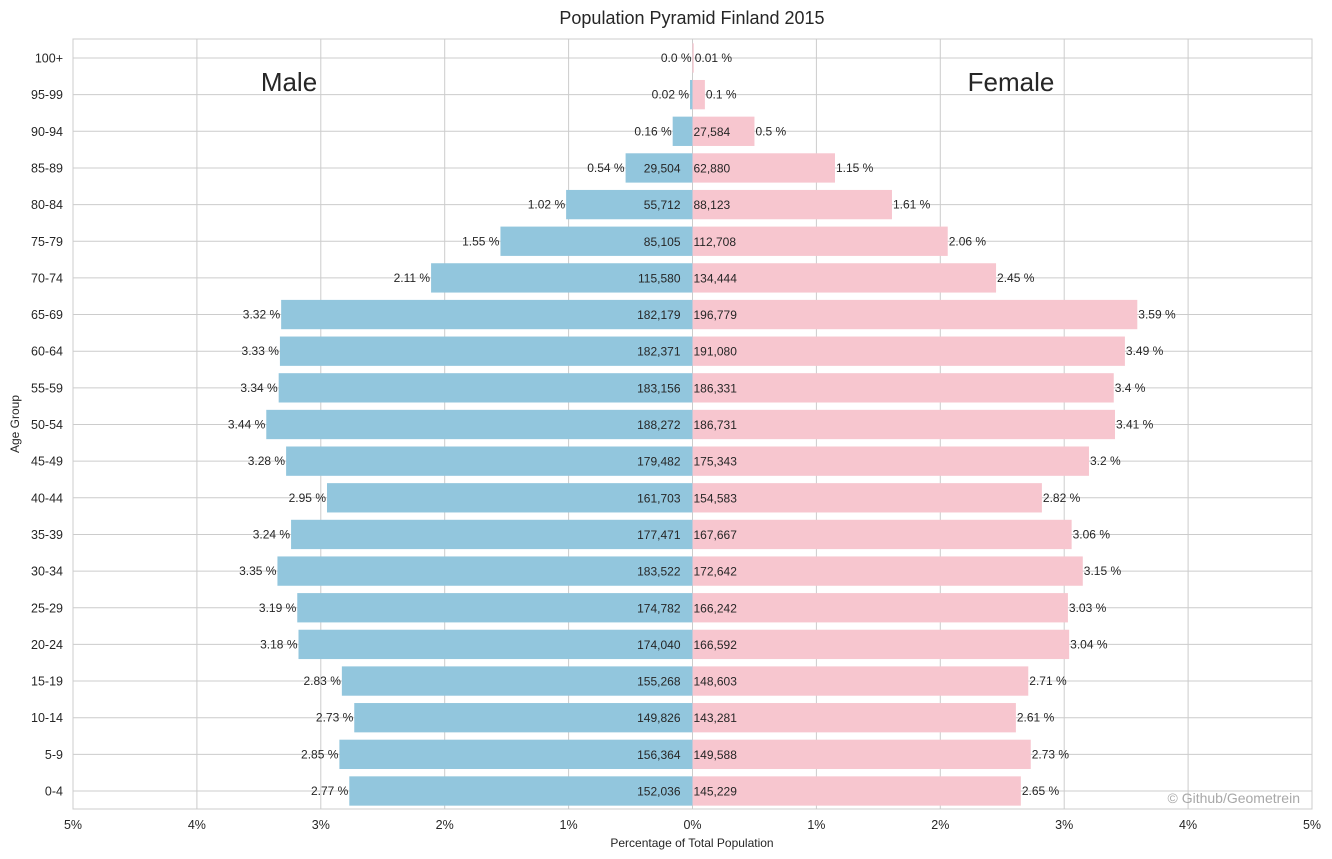 Image resolution: width=1332 pixels, height=859 pixels. I want to click on female-count-label: 145,229, so click(716, 792).